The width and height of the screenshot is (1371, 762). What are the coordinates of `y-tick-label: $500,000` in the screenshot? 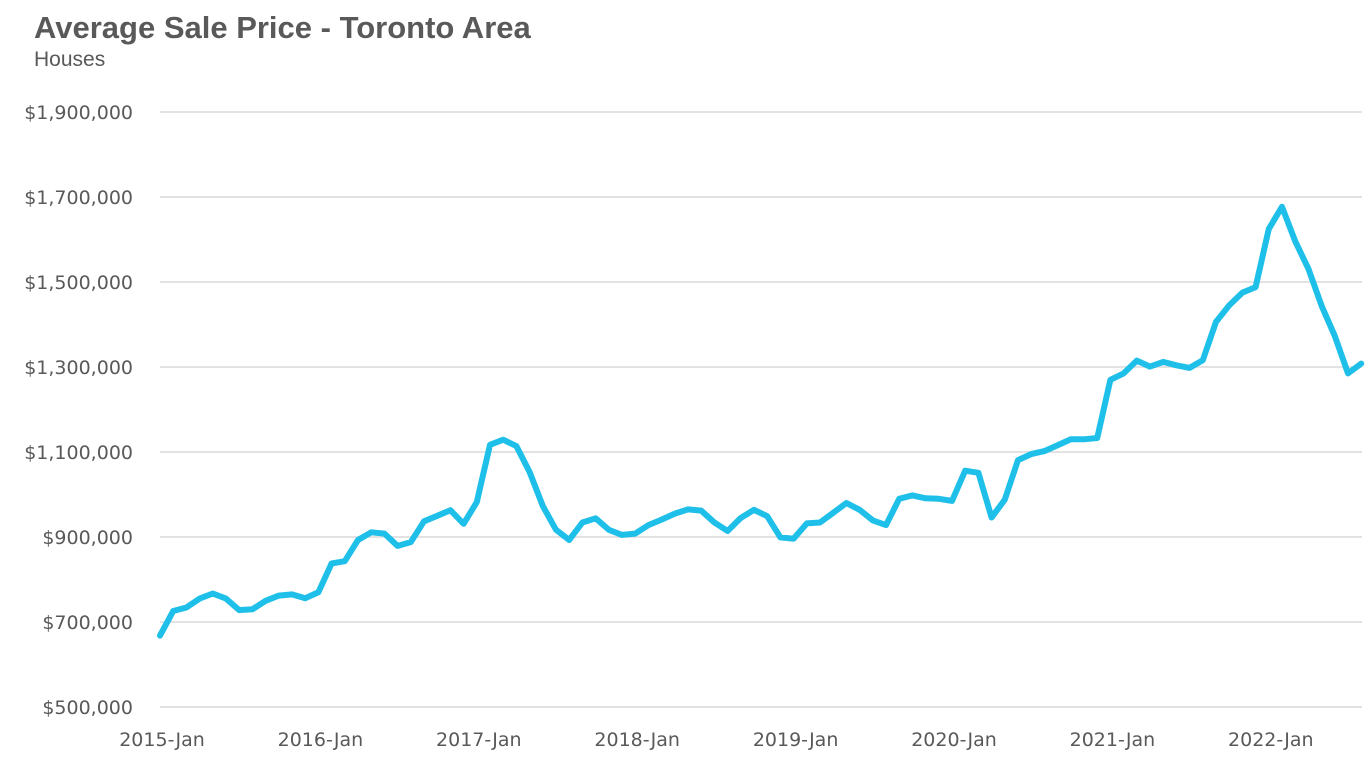 It's located at (87, 708).